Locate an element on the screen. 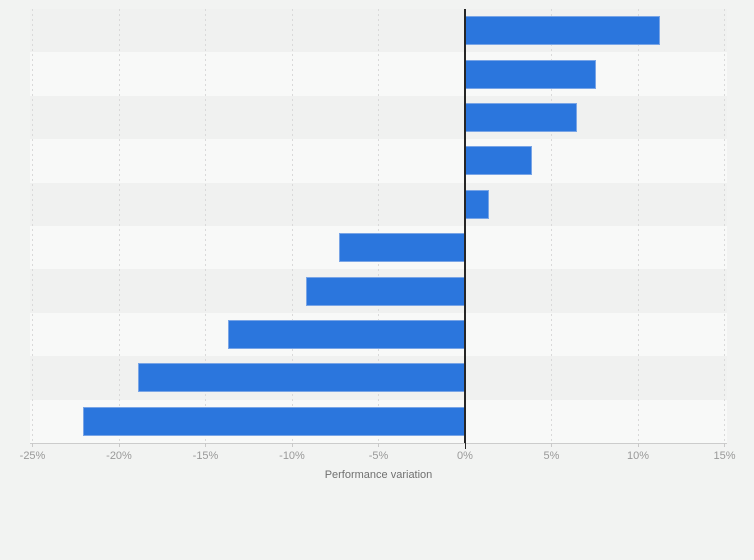 The height and width of the screenshot is (560, 754). x-tick-label: -20% is located at coordinates (119, 456).